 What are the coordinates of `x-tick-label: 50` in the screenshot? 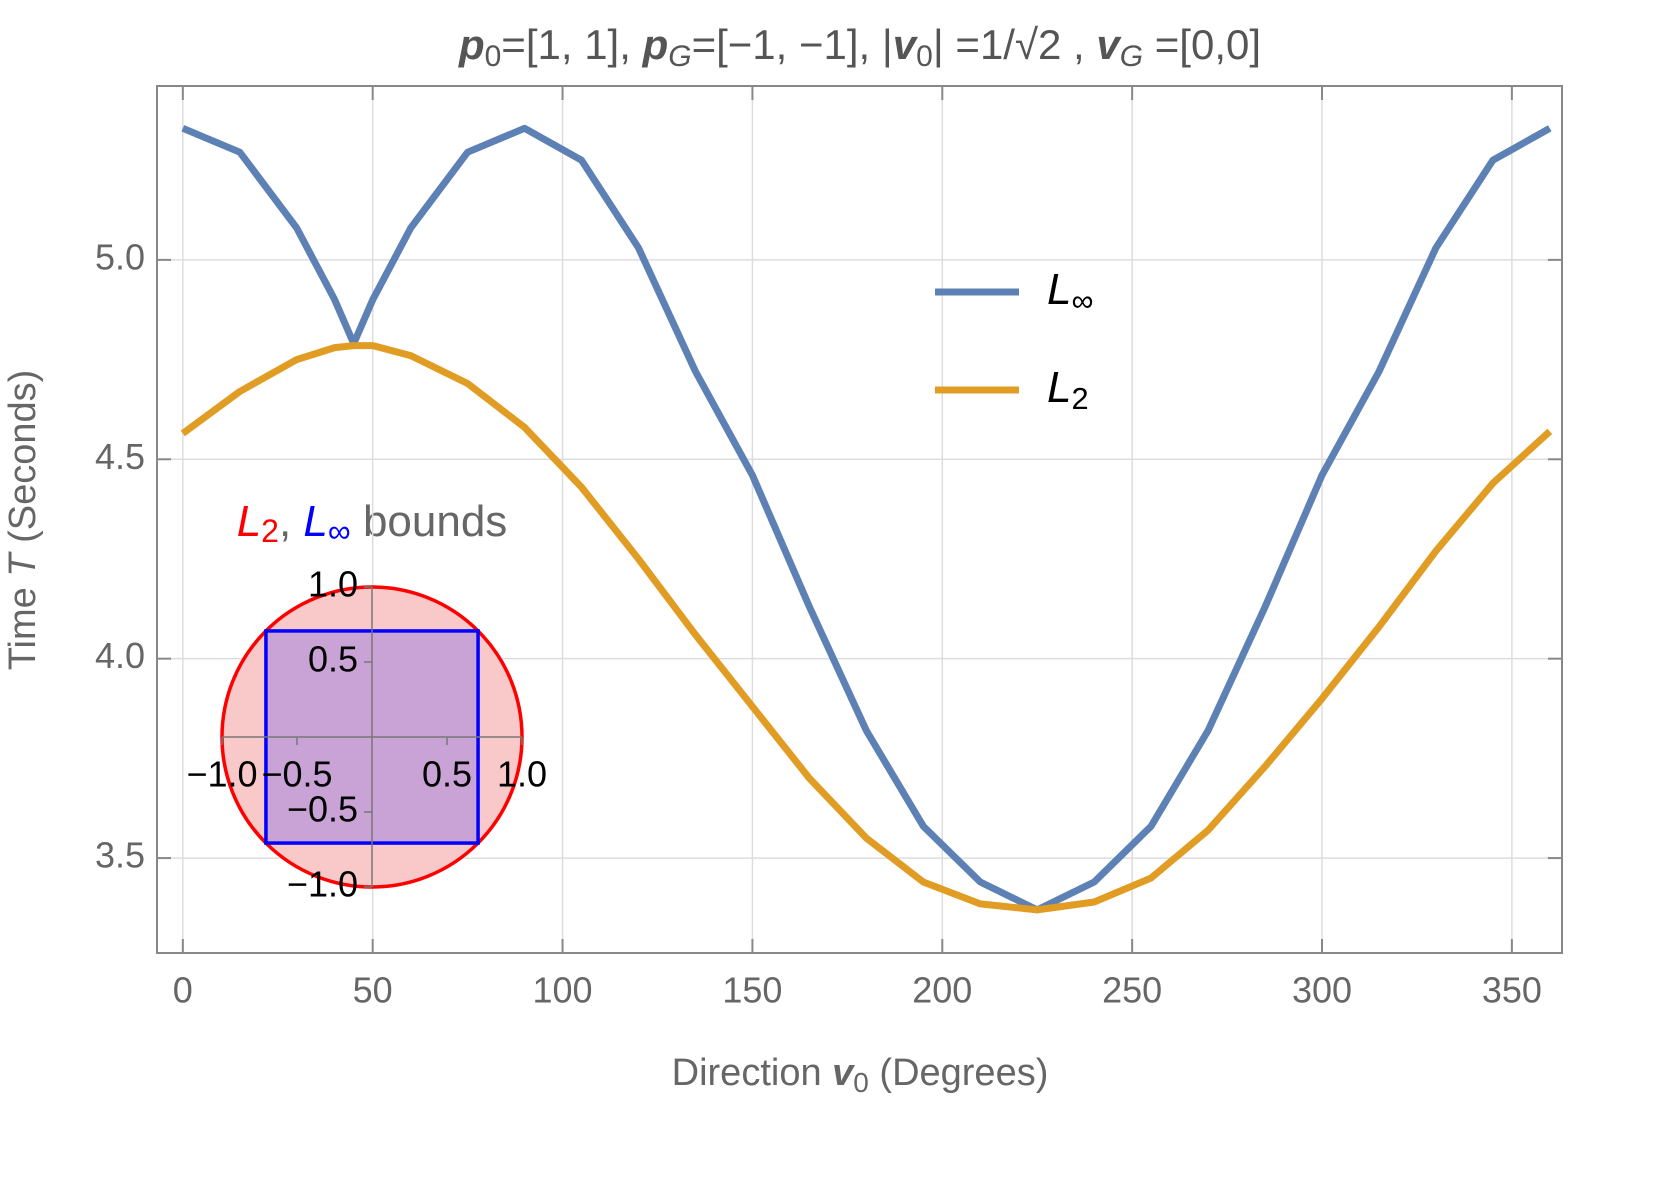 It's located at (373, 990).